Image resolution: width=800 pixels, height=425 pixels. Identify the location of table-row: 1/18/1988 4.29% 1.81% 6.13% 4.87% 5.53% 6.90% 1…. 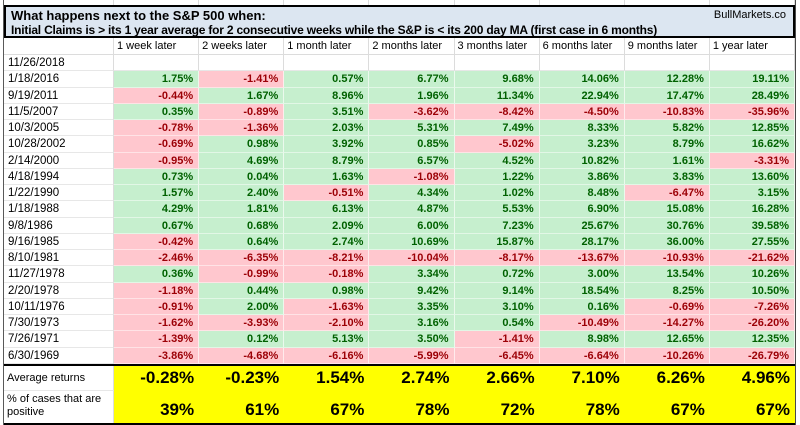
(399, 209).